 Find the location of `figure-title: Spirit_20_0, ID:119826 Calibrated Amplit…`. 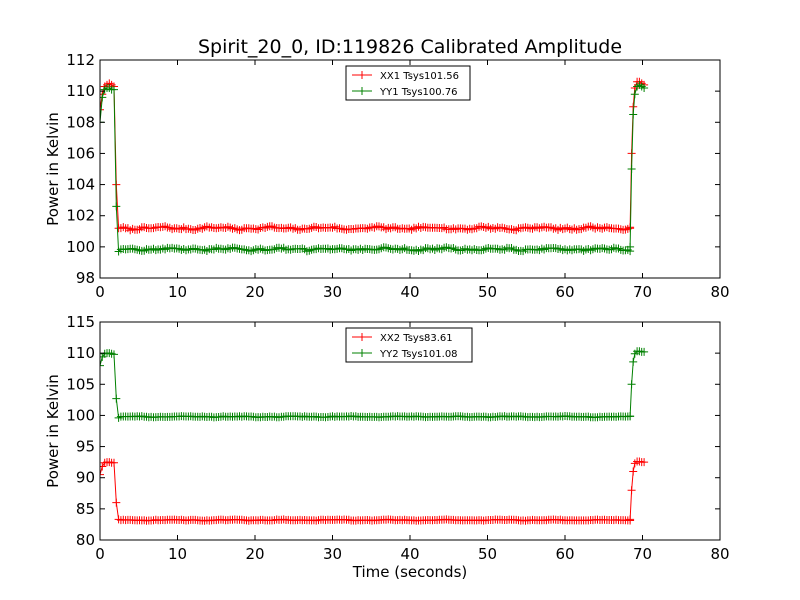

figure-title: Spirit_20_0, ID:119826 Calibrated Amplit… is located at coordinates (410, 47).